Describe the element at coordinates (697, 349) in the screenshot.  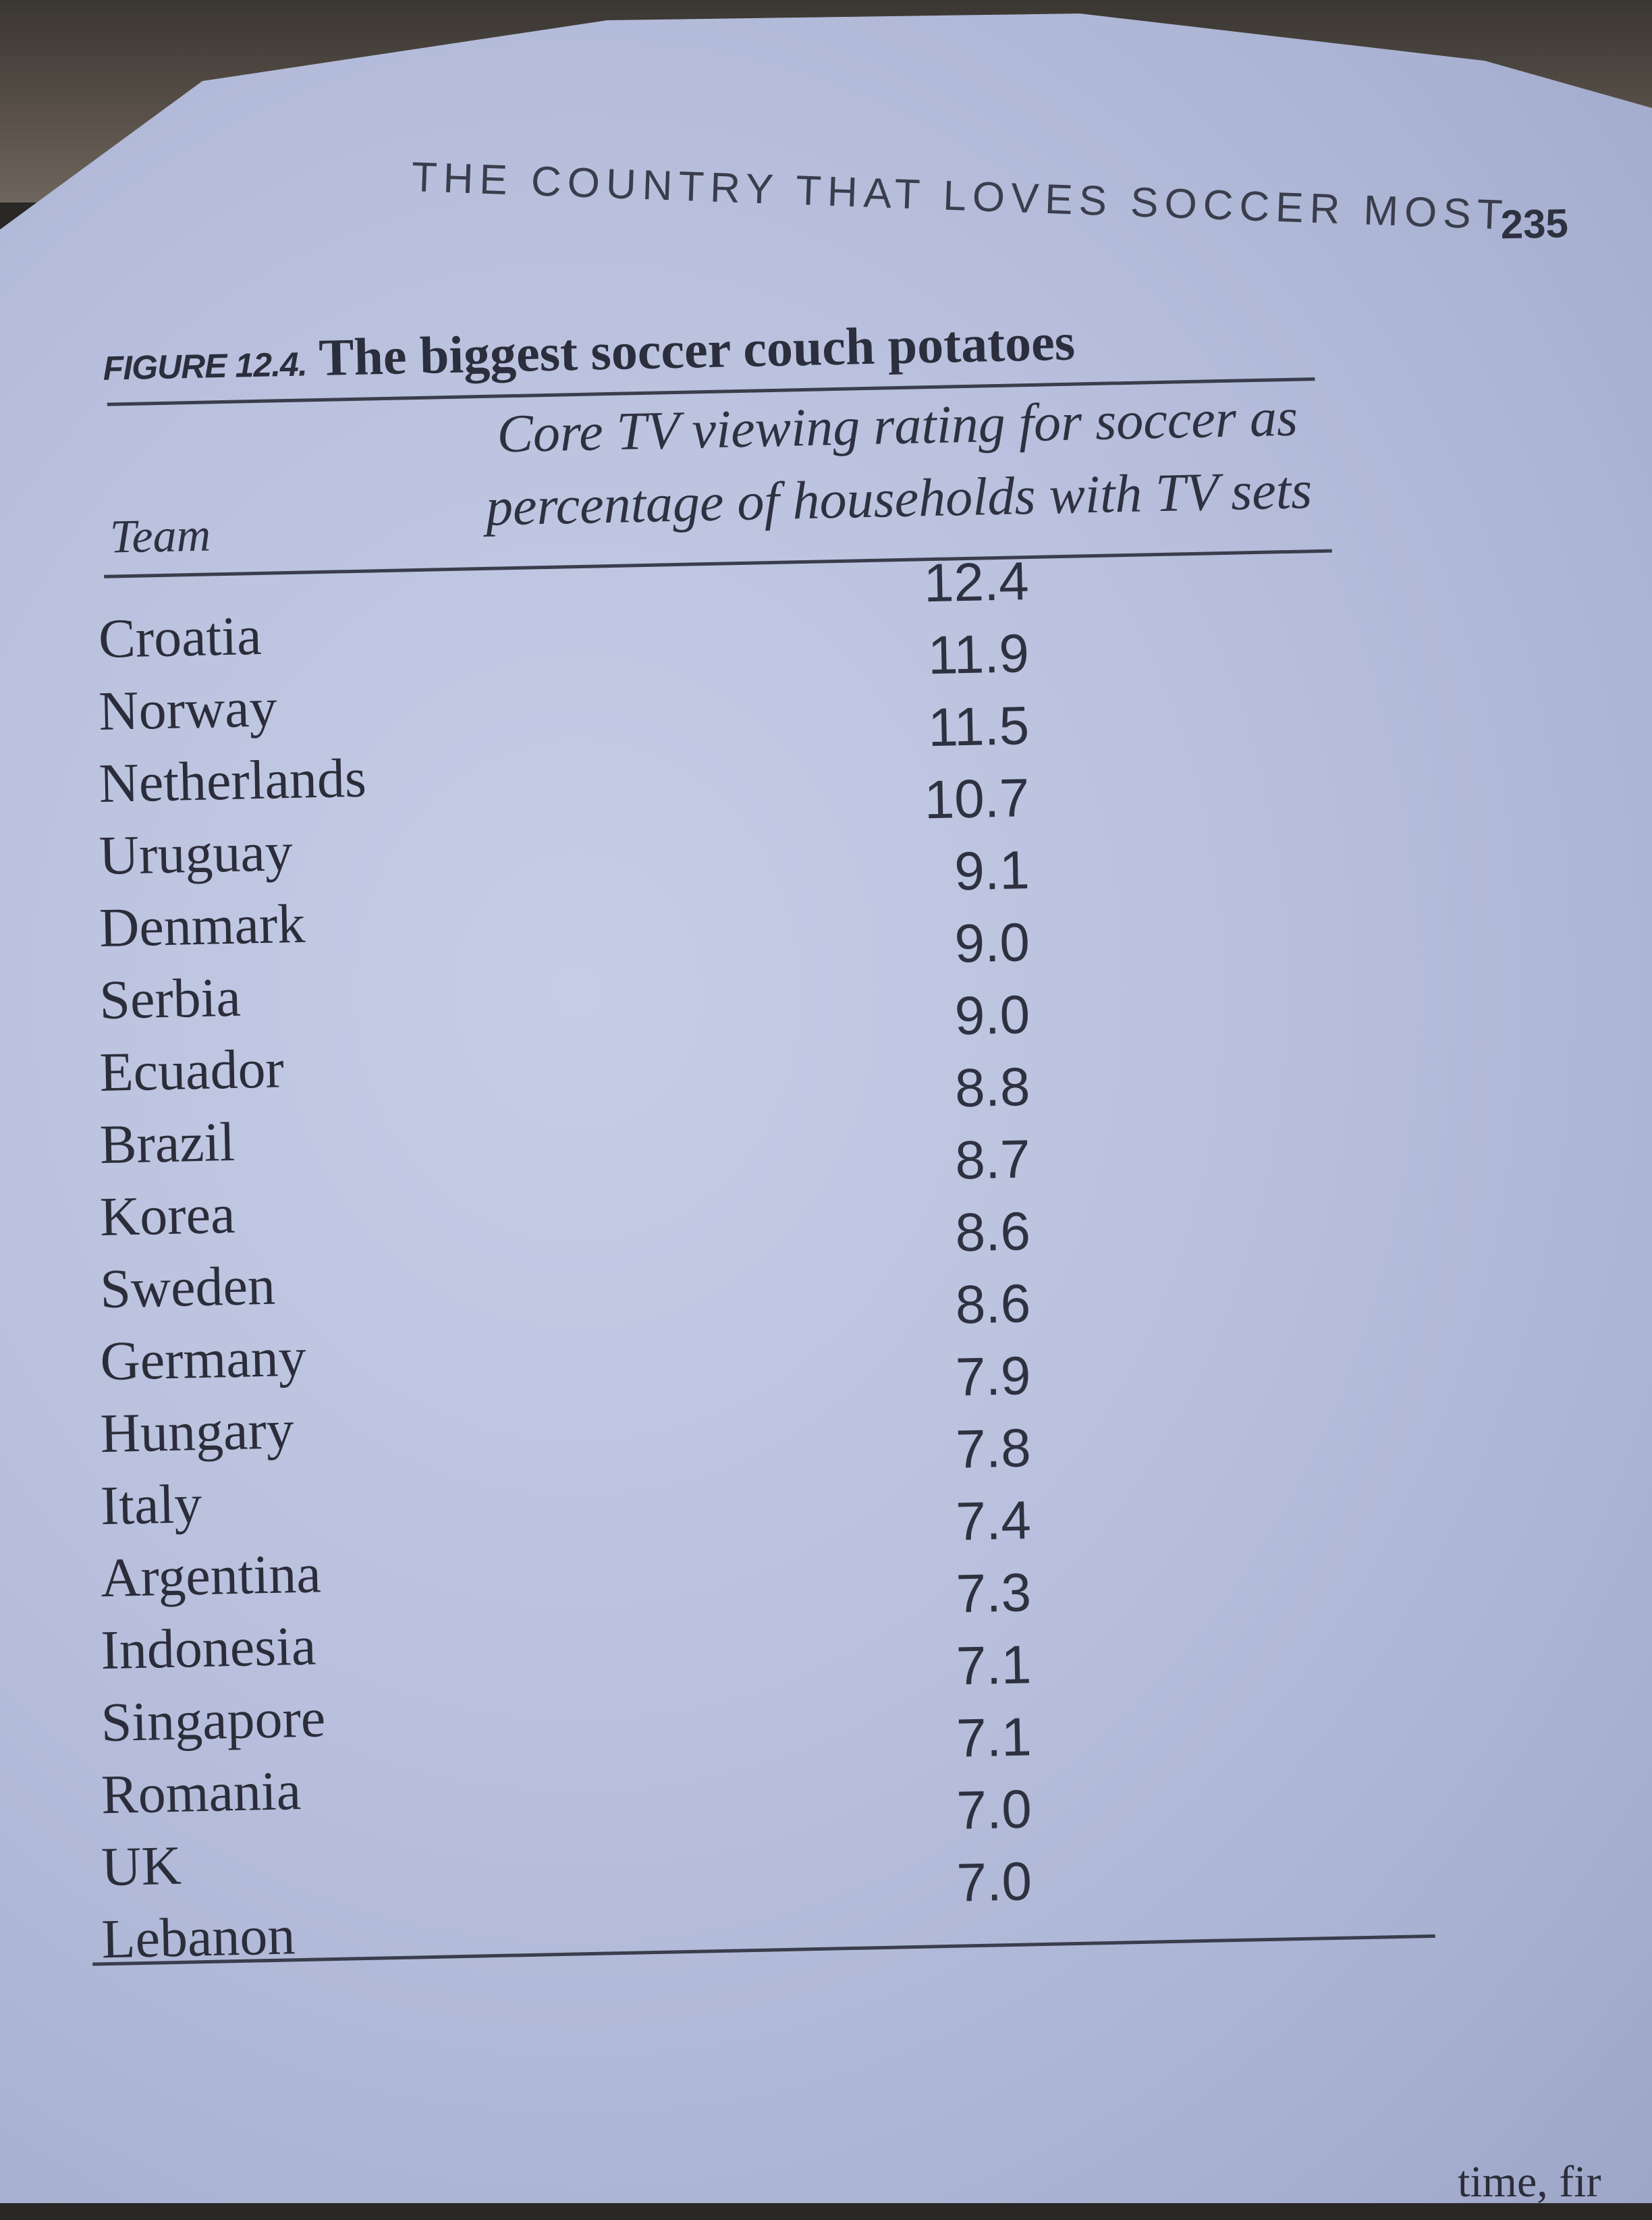
I see `figure-title: The biggest soccer couch potatoes` at that location.